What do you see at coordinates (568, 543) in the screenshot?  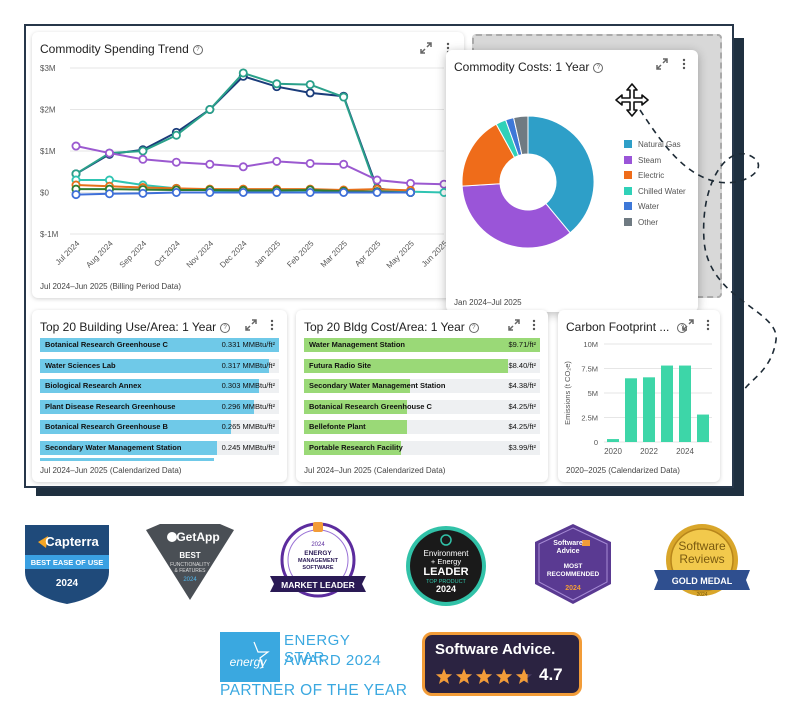 I see `sa-rec-brand1: Software` at bounding box center [568, 543].